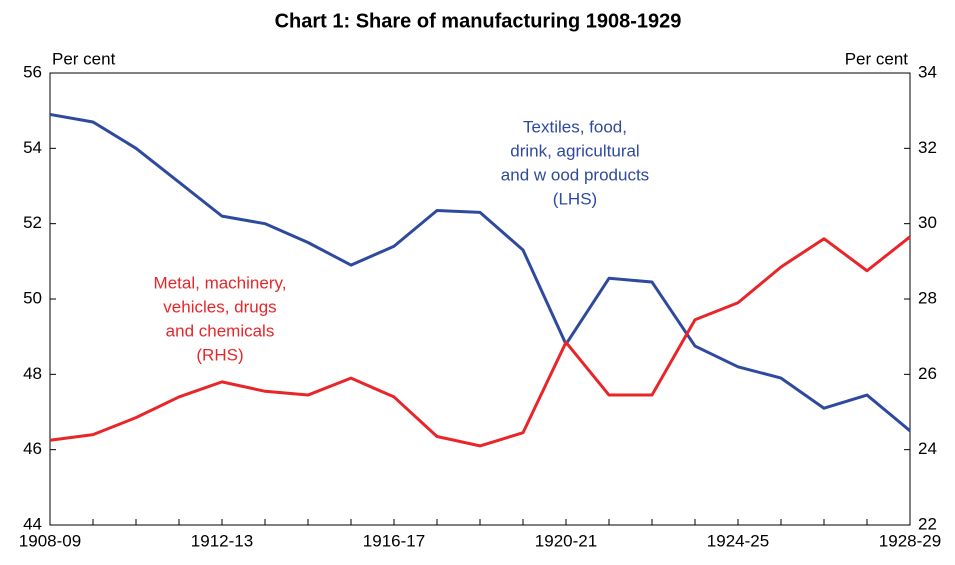  I want to click on y2-tick-label: 30, so click(927, 222).